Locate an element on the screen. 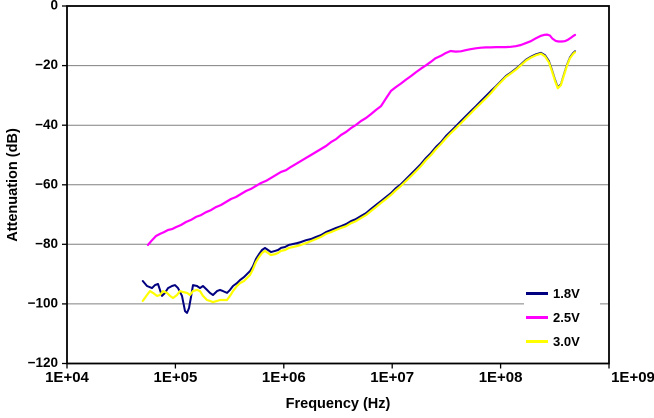  x-tick-label: 1E+08 is located at coordinates (501, 377).